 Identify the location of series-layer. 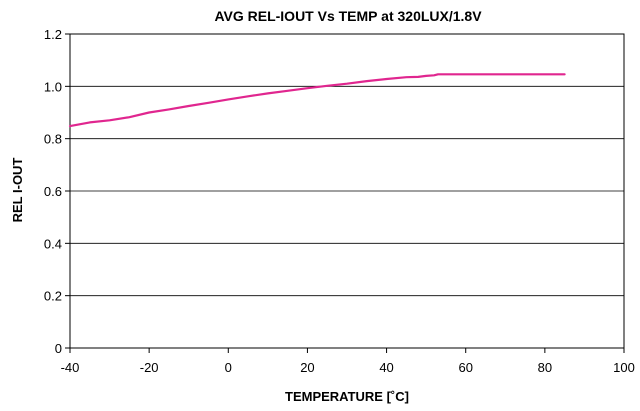
(317, 100).